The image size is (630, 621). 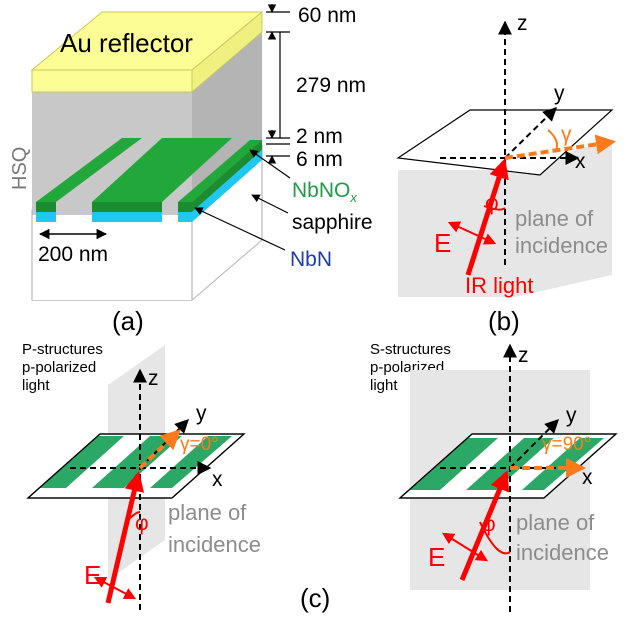 I want to click on nbnox-label: NbNOx, so click(x=324, y=192).